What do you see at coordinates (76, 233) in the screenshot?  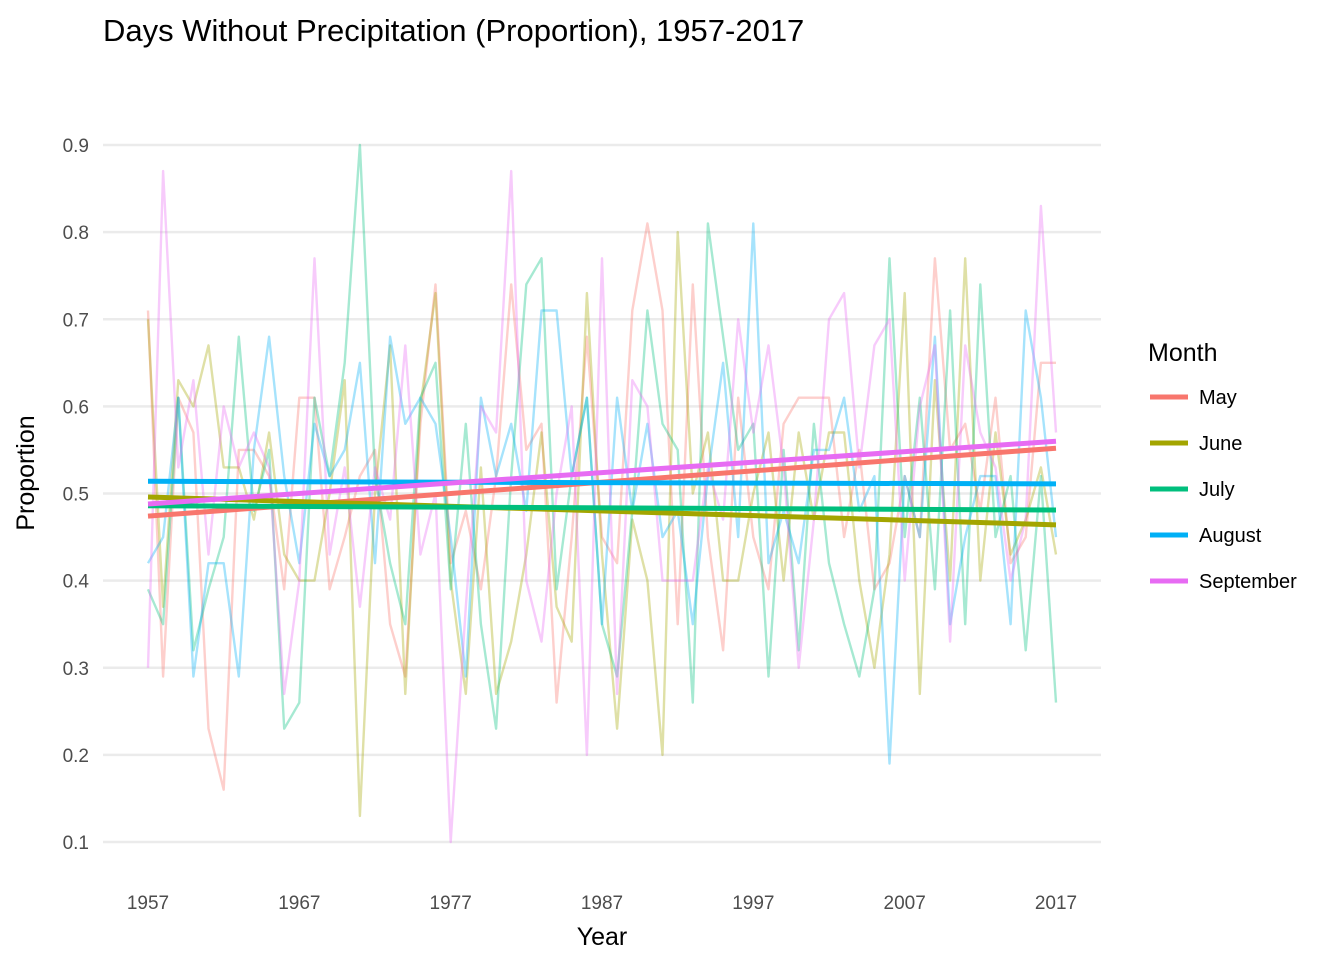 I see `y-tick-label: 0.8` at bounding box center [76, 233].